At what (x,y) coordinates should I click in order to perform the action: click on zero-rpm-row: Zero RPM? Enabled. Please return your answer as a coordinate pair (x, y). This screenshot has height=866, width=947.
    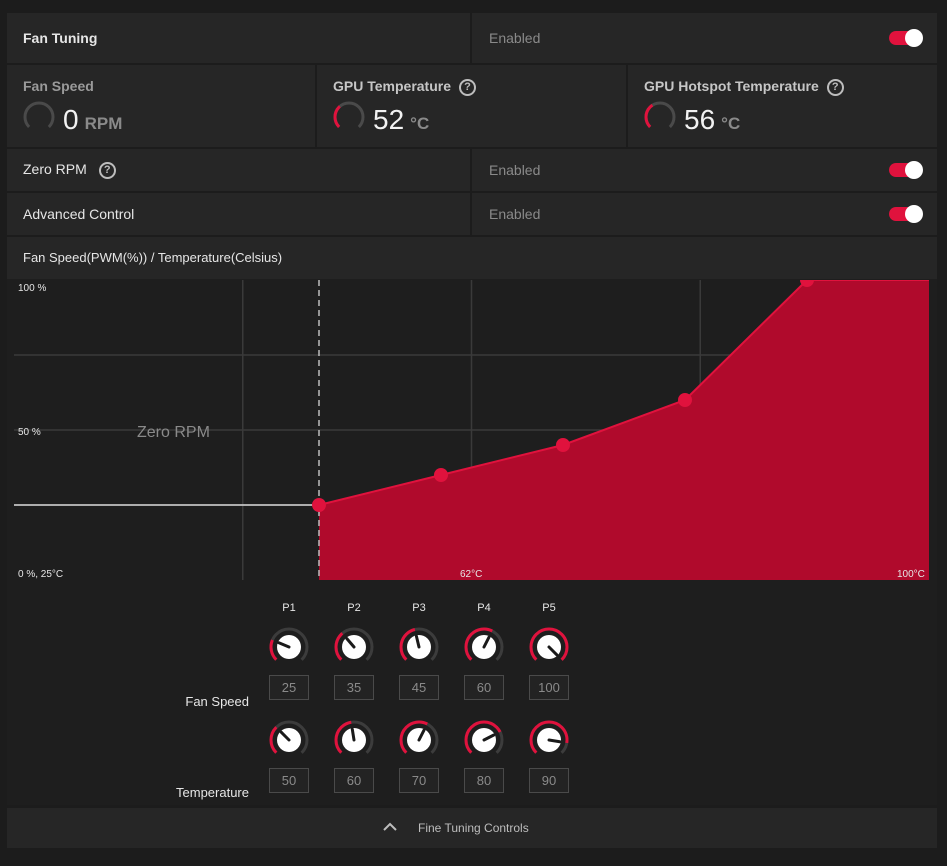
    Looking at the image, I should click on (472, 170).